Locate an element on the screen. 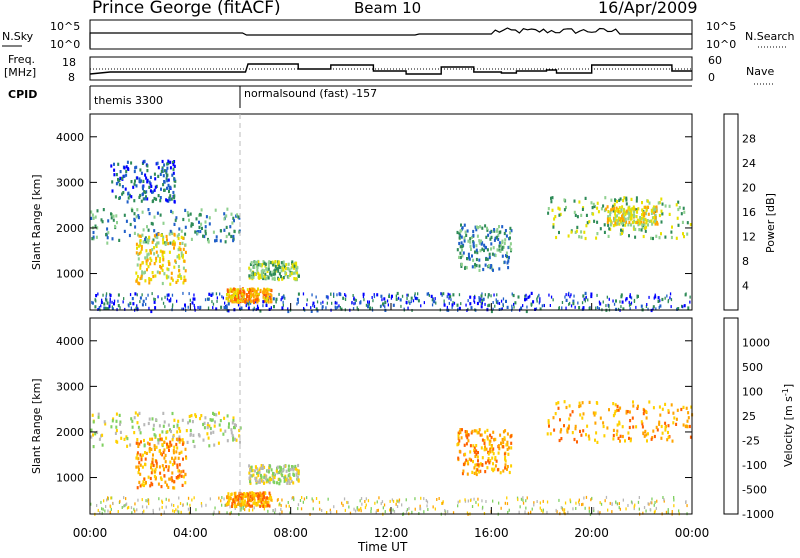 The image size is (800, 558). colorbar-tick-label: -1000 is located at coordinates (758, 514).